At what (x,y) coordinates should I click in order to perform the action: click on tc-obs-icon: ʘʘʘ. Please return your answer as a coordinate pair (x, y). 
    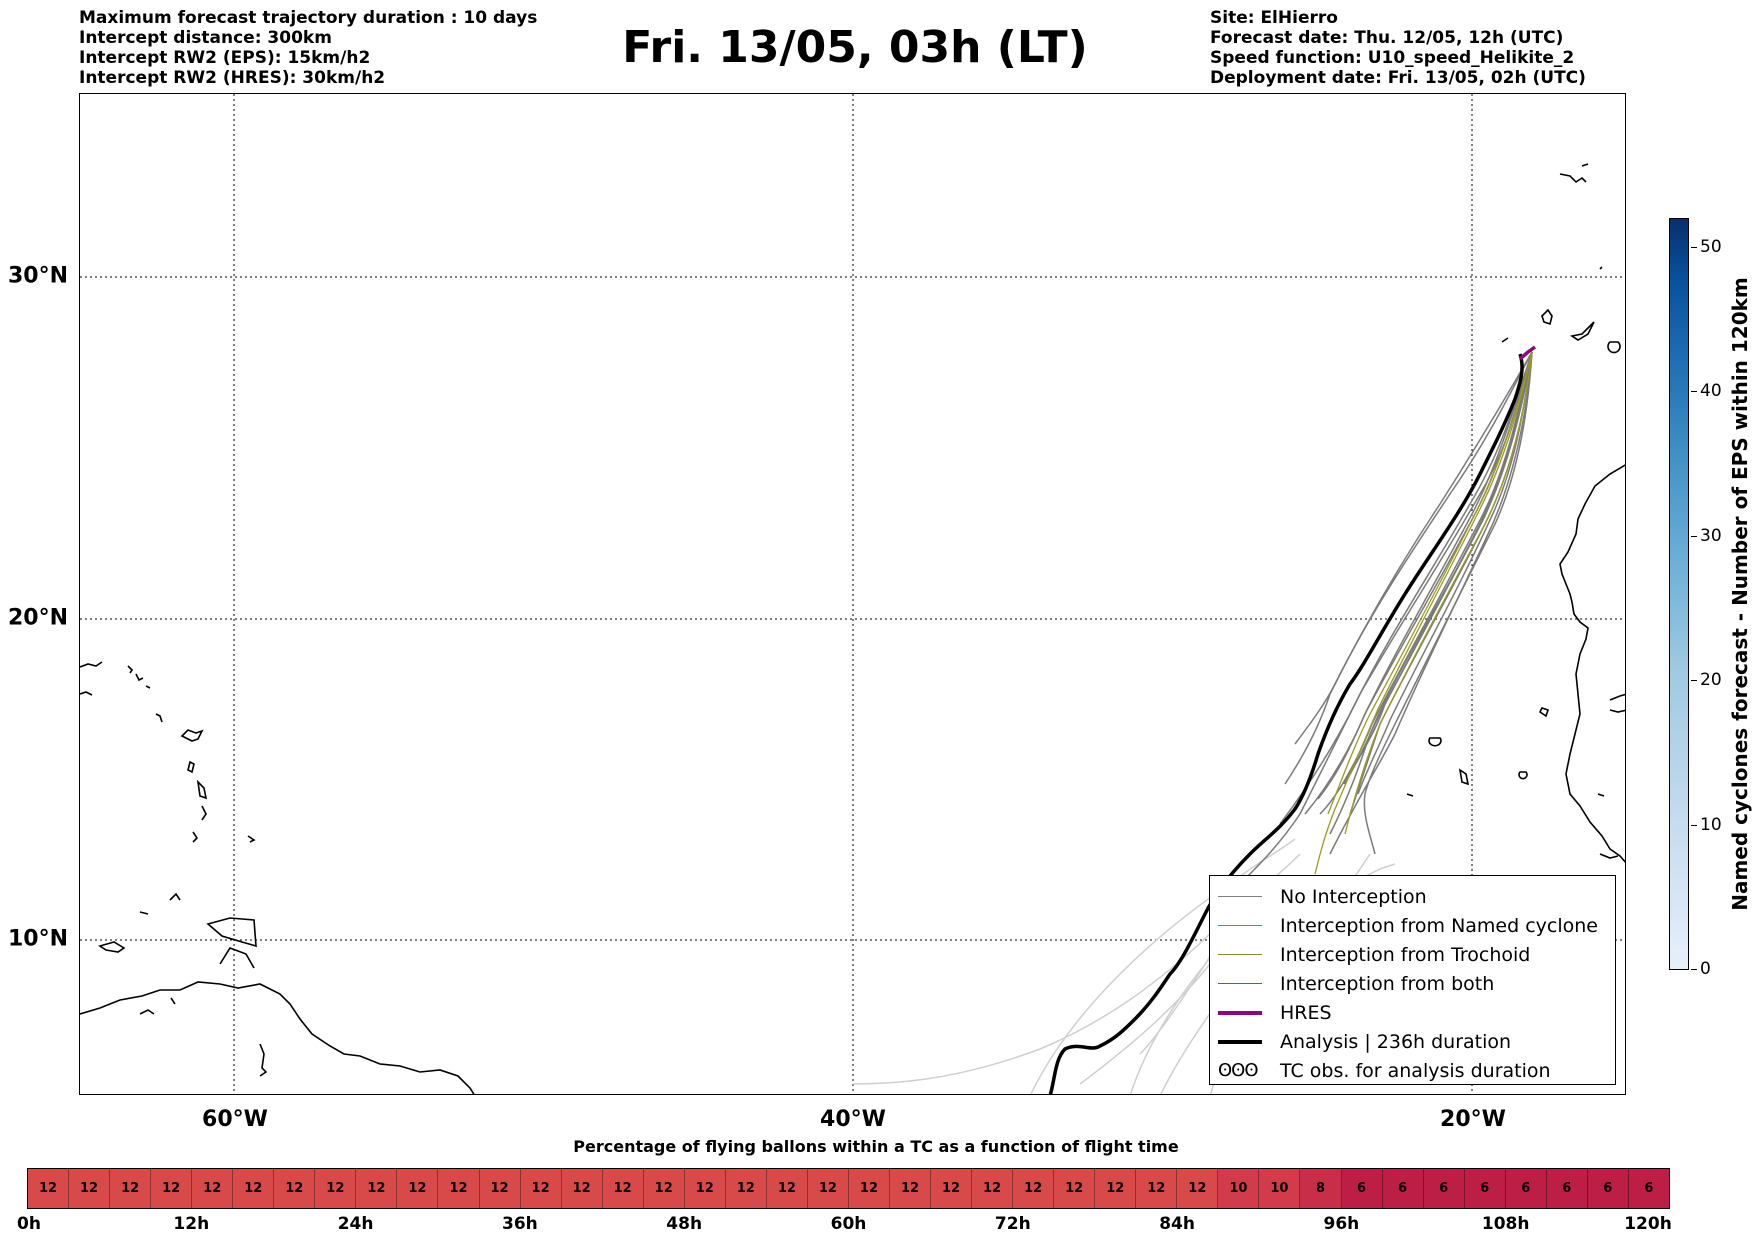
    Looking at the image, I should click on (1238, 1070).